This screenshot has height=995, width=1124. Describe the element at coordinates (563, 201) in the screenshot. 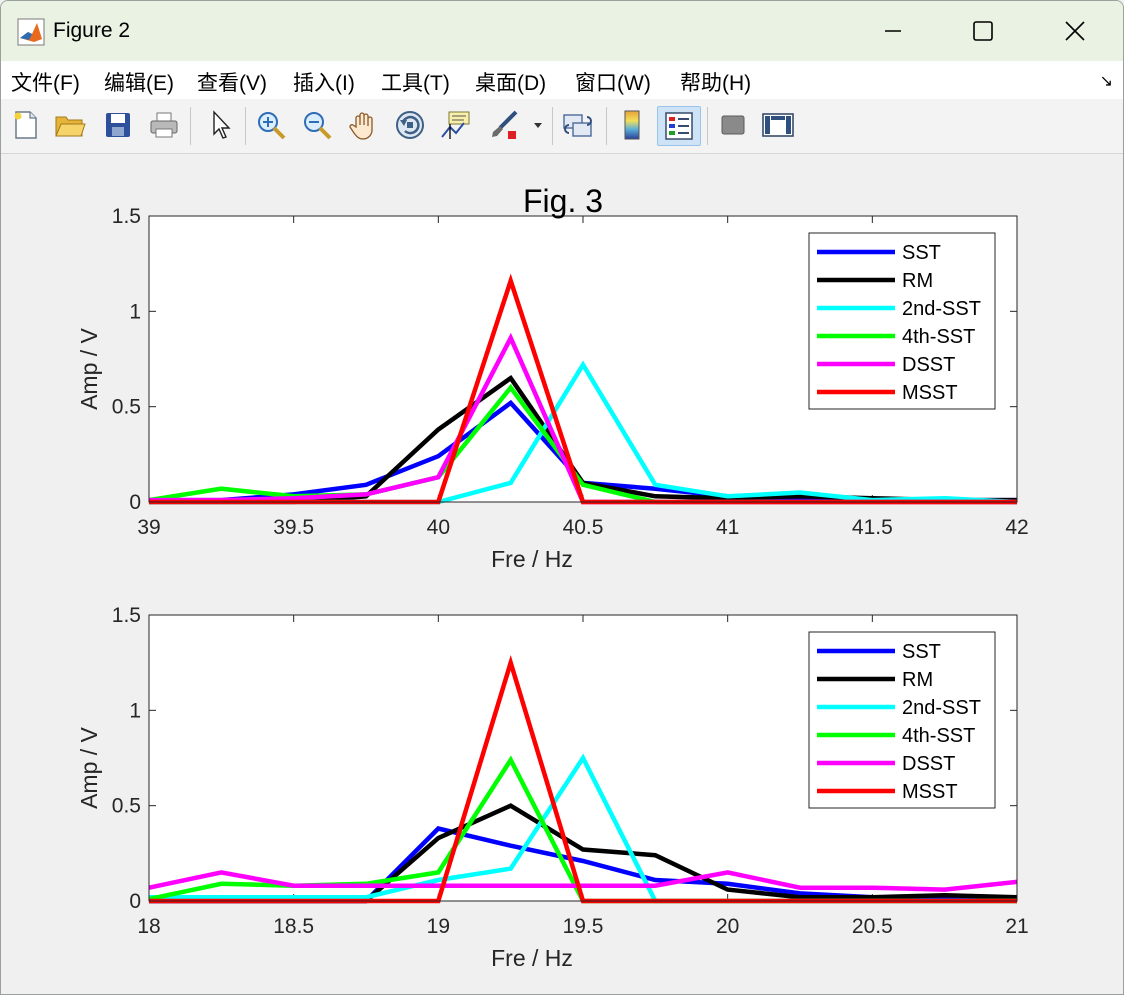

I see `chart-title: Fig. 3` at that location.